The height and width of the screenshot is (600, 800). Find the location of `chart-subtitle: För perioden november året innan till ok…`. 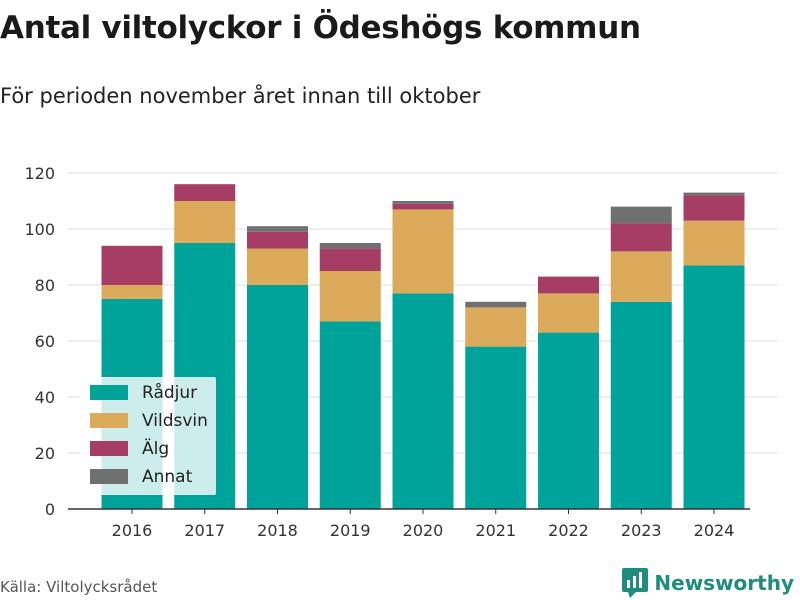

chart-subtitle: För perioden november året innan till ok… is located at coordinates (240, 96).